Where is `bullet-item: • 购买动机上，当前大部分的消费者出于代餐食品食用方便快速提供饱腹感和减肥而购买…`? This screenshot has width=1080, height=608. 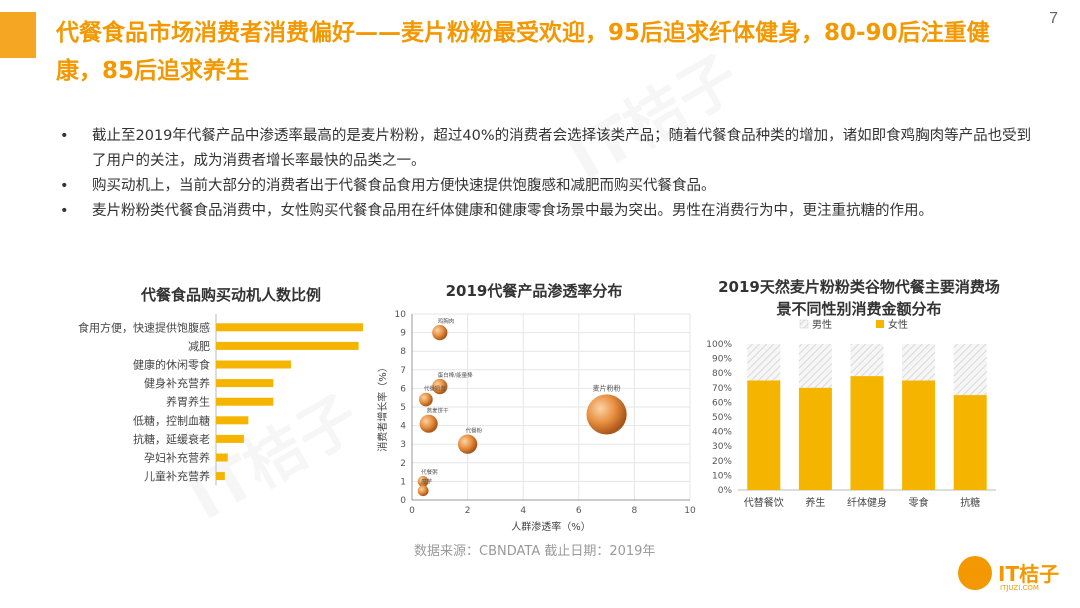 bullet-item: • 购买动机上，当前大部分的消费者出于代餐食品食用方便快速提供饱腹感和减肥而购买… is located at coordinates (548, 186).